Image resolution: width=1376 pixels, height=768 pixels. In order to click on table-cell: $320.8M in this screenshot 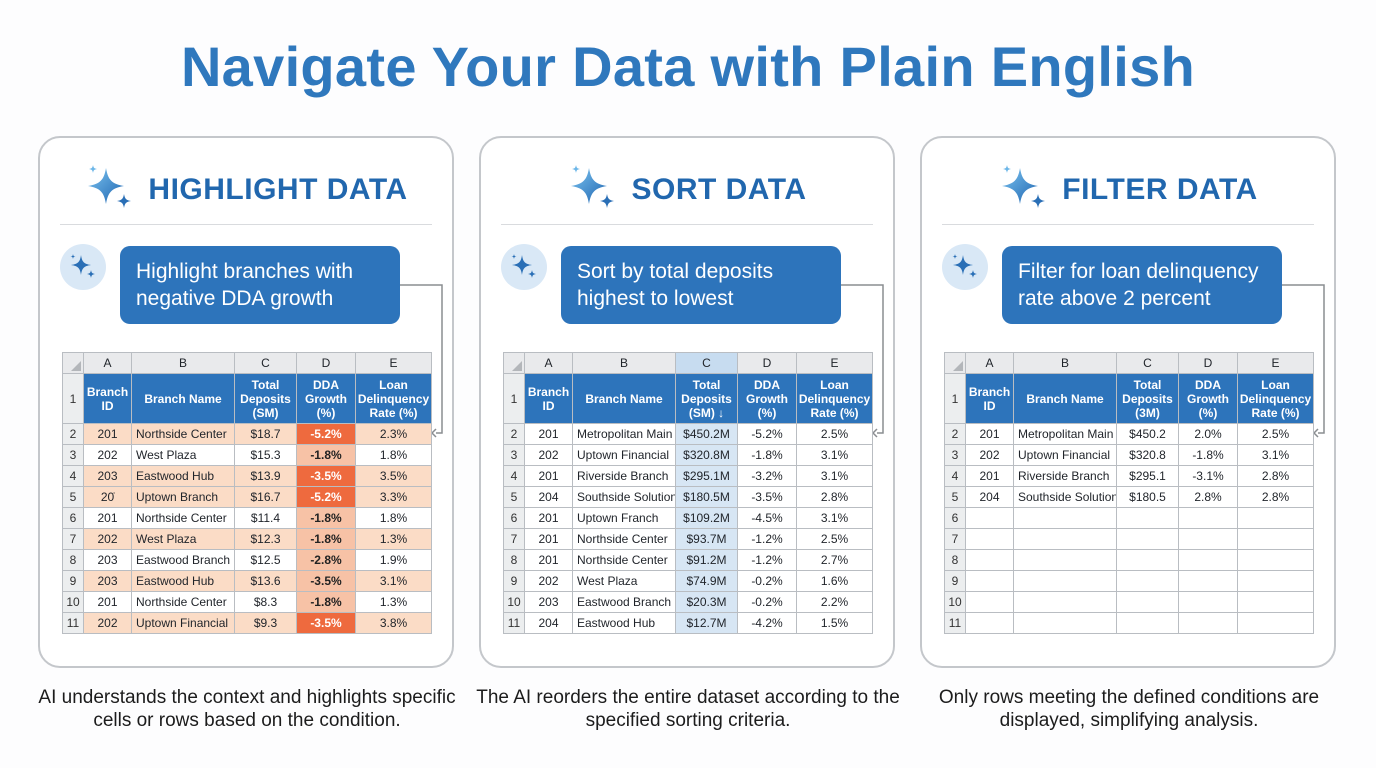, I will do `click(706, 455)`.